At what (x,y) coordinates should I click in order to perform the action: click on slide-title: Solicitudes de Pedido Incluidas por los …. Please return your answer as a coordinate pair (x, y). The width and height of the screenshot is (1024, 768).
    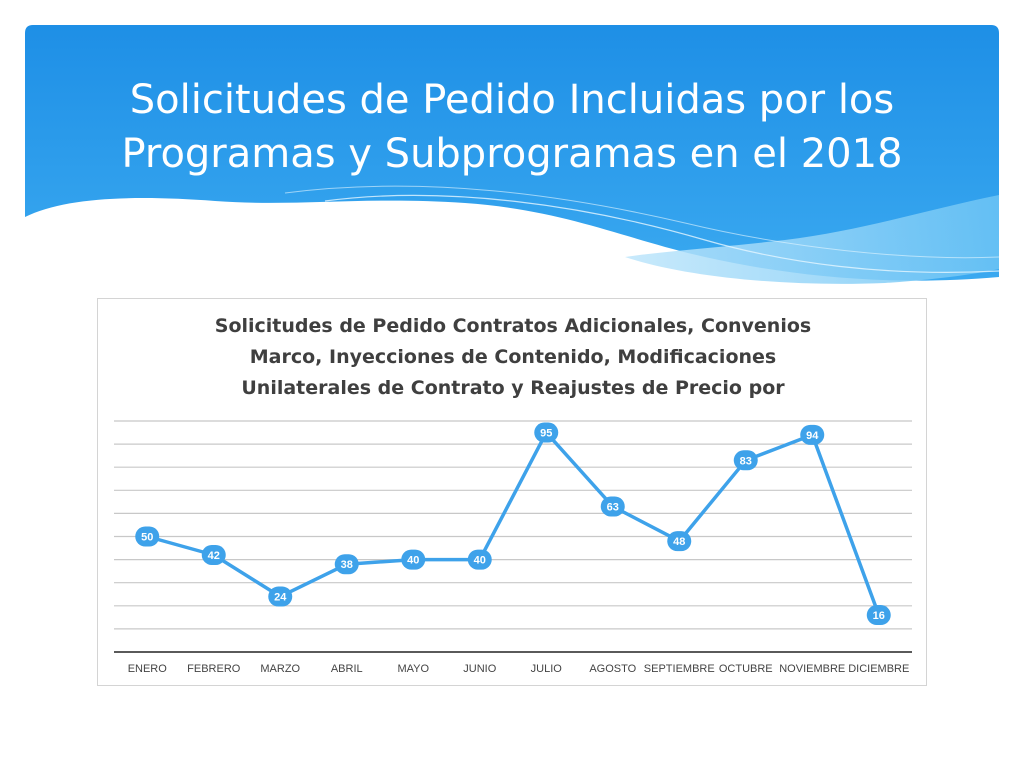
    Looking at the image, I should click on (512, 127).